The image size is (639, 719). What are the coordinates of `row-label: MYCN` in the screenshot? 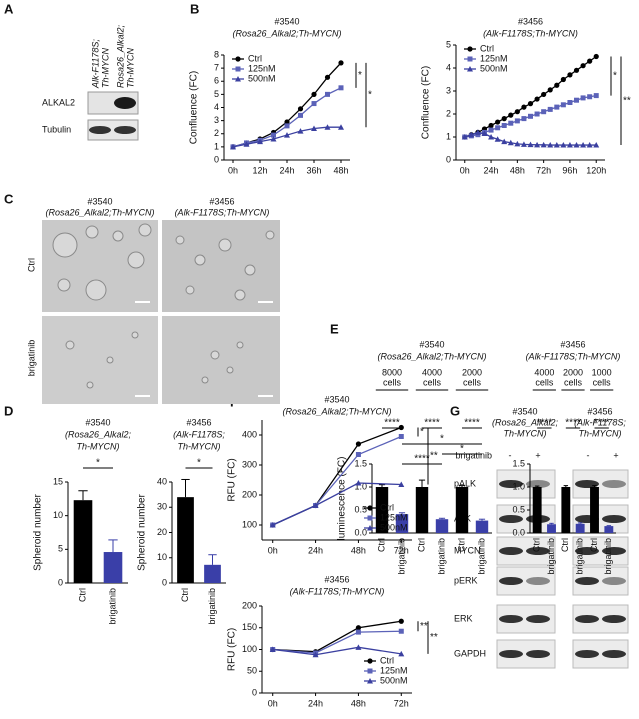 It's located at (467, 550).